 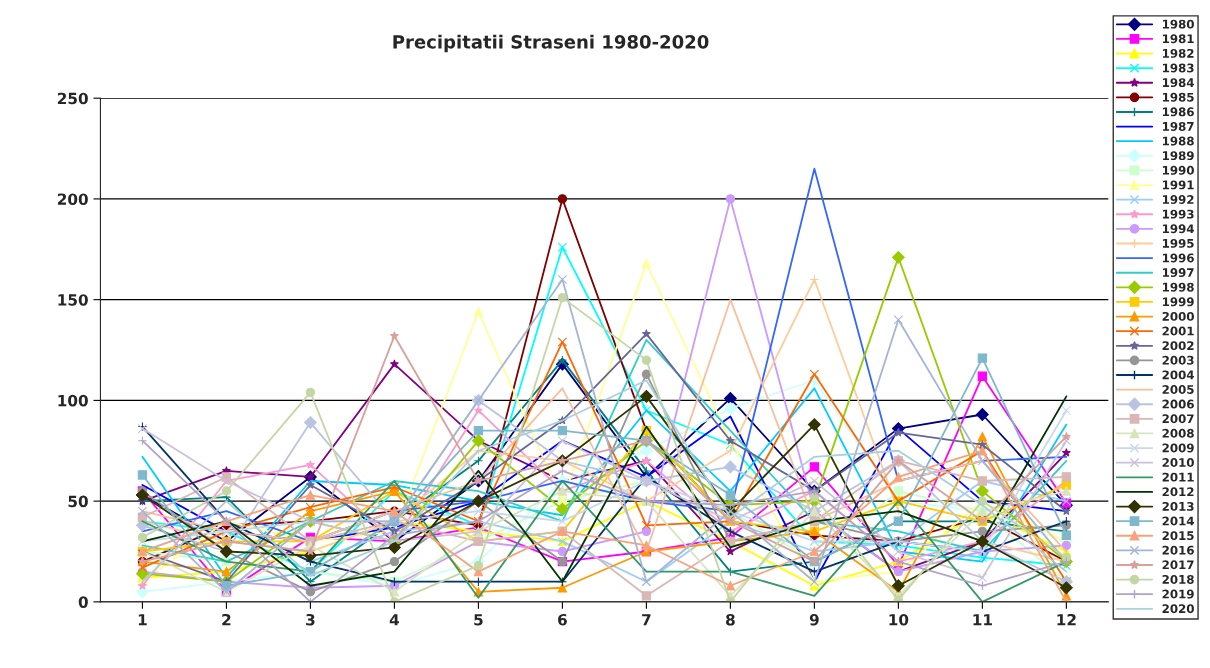 I want to click on legend-label: 2002, so click(x=1178, y=346).